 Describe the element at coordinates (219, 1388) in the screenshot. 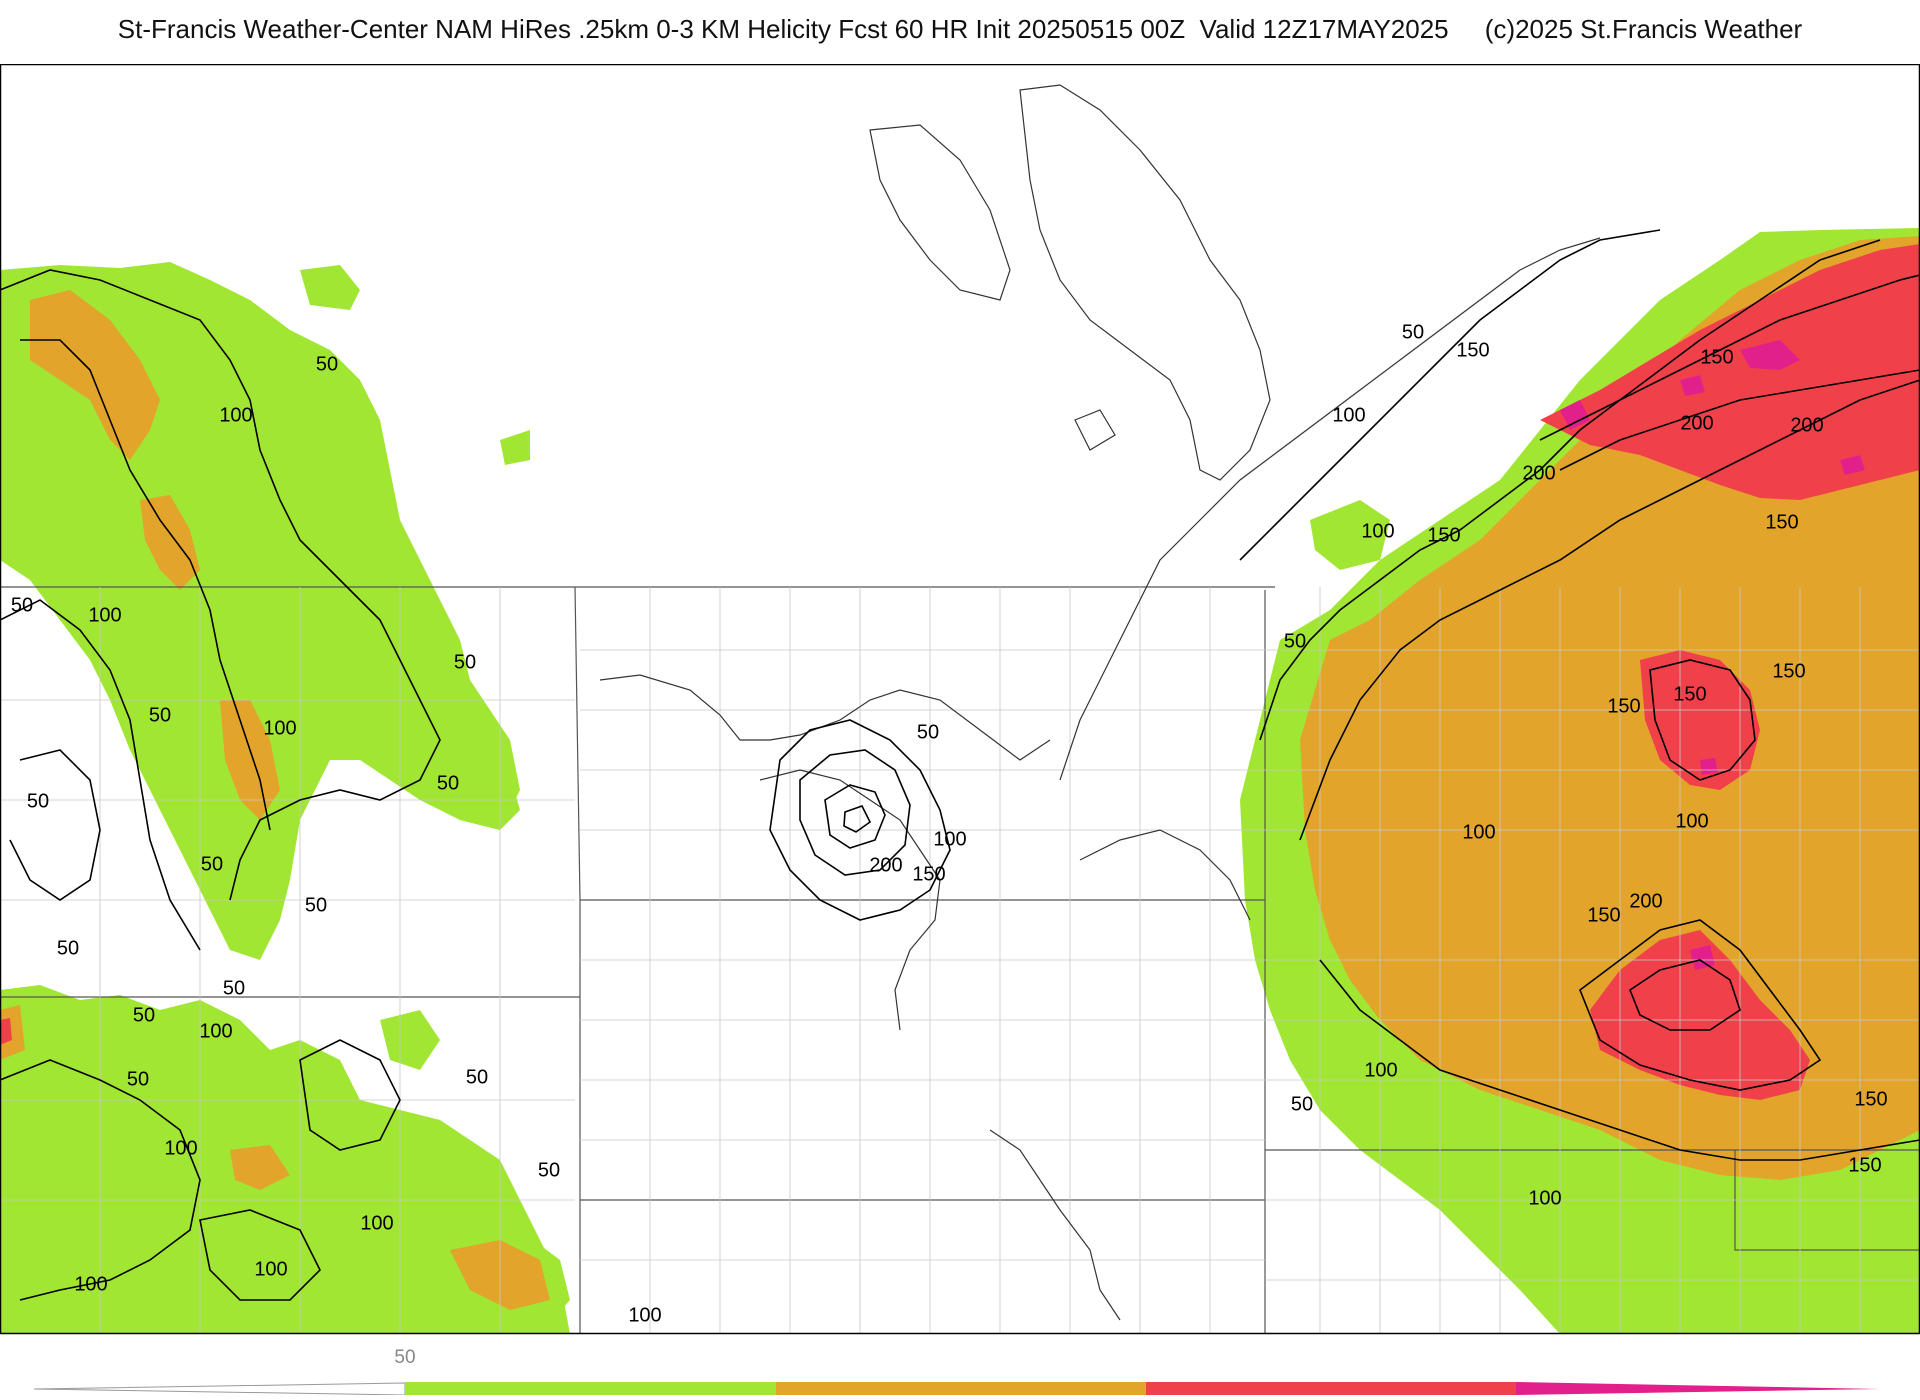

I see `legend-low-triangle` at that location.